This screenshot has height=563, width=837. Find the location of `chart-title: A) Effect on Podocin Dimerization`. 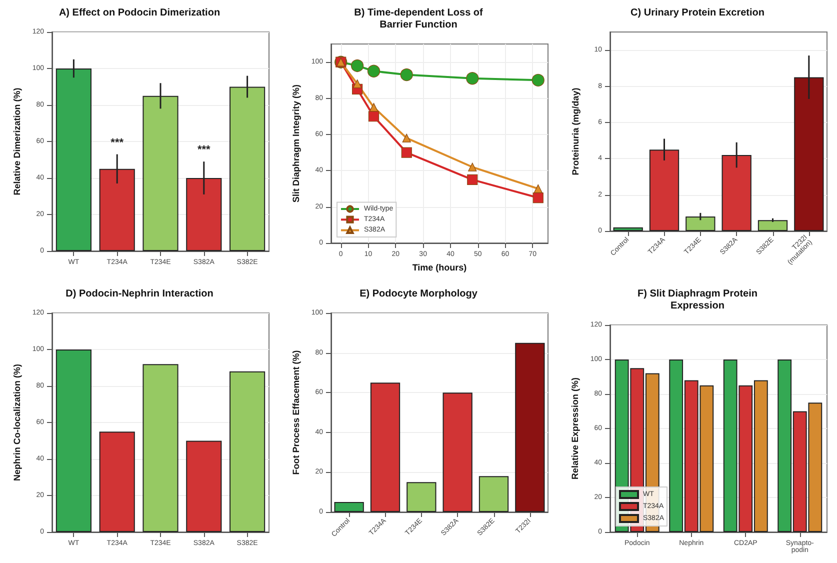

chart-title: A) Effect on Podocin Dimerization is located at coordinates (139, 13).